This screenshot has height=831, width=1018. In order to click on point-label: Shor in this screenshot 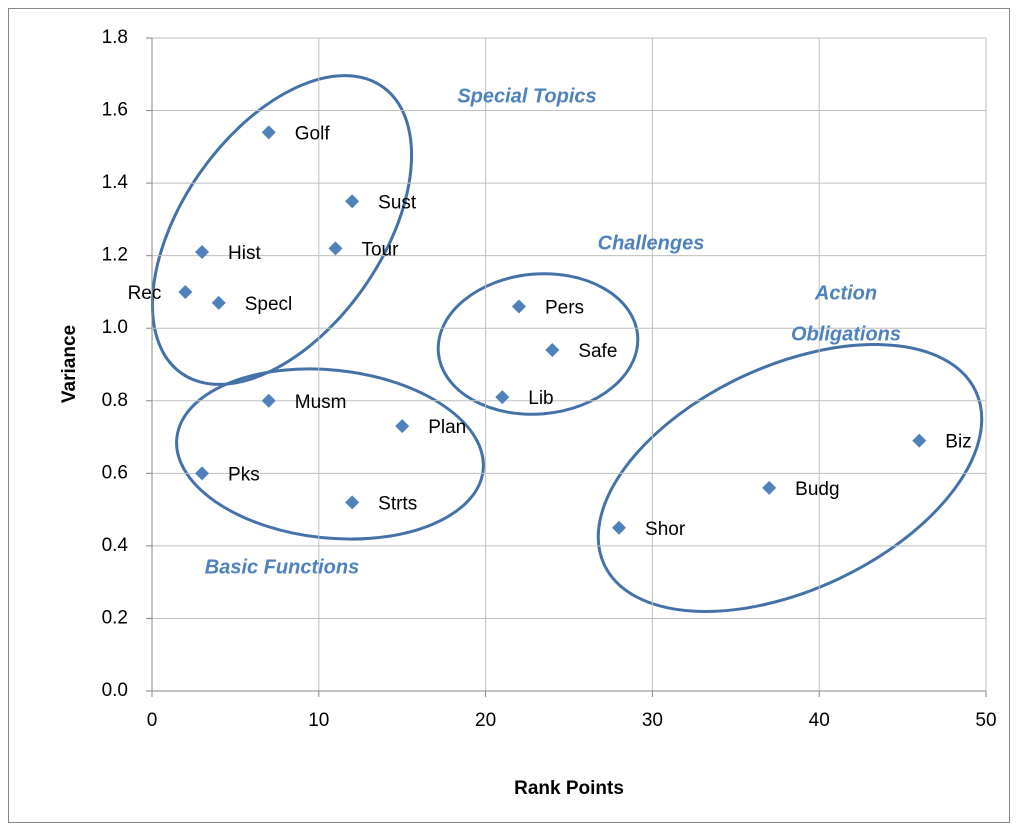, I will do `click(665, 529)`.